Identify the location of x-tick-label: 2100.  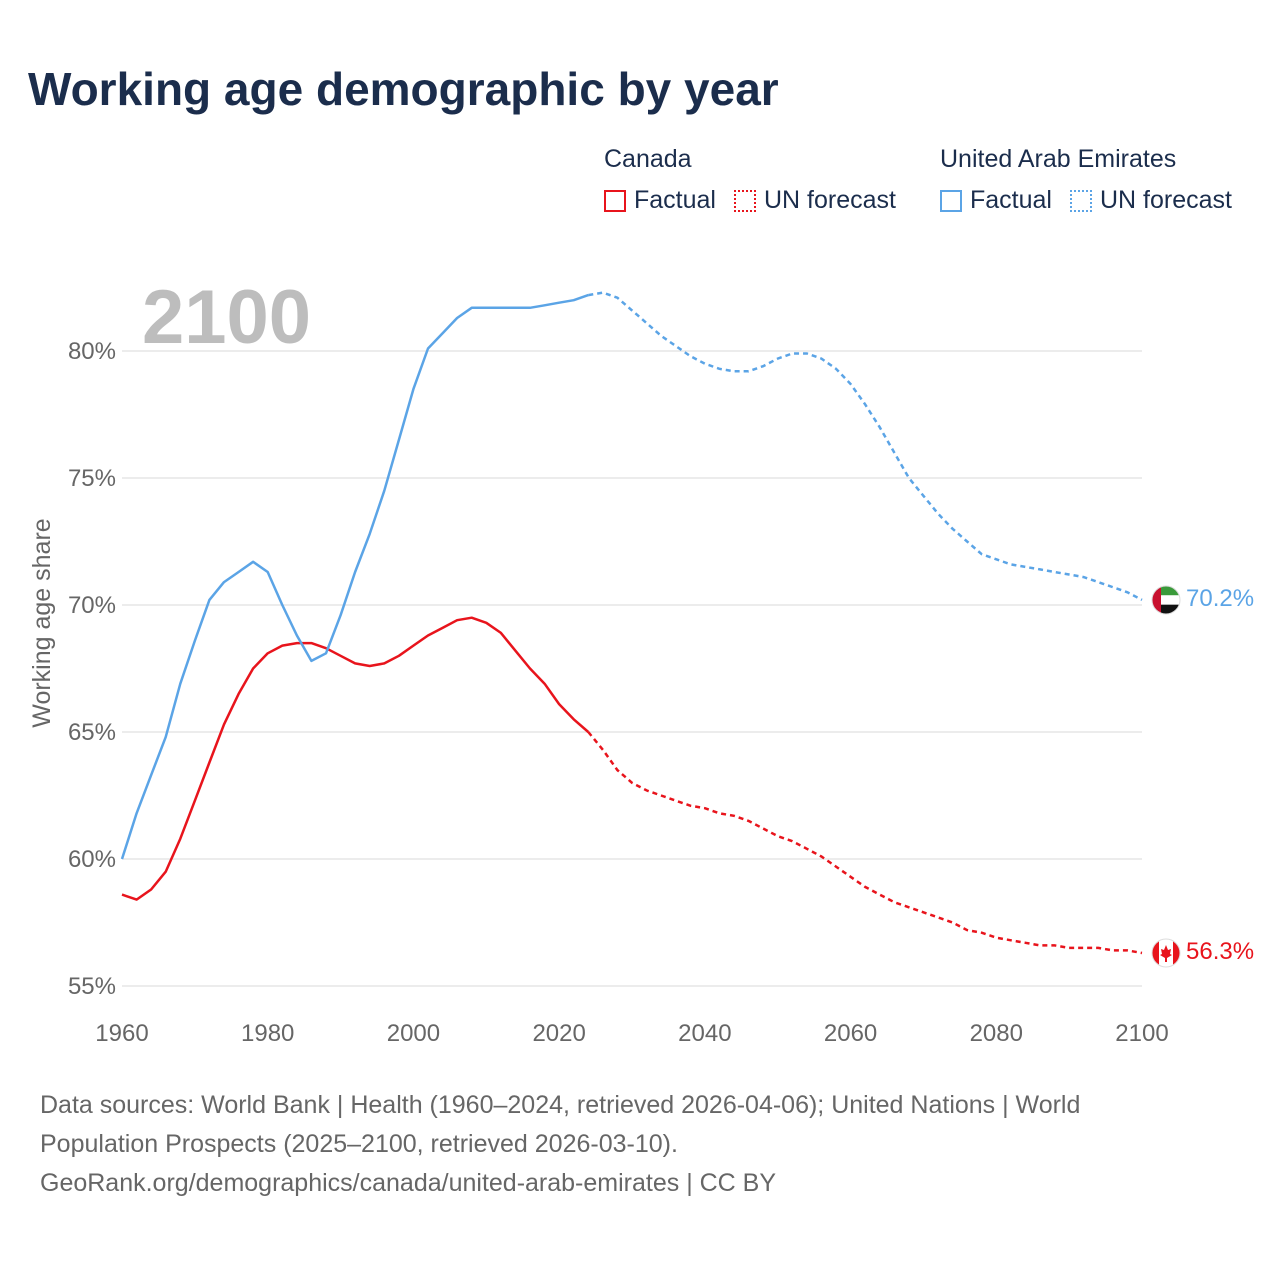
(1141, 1033).